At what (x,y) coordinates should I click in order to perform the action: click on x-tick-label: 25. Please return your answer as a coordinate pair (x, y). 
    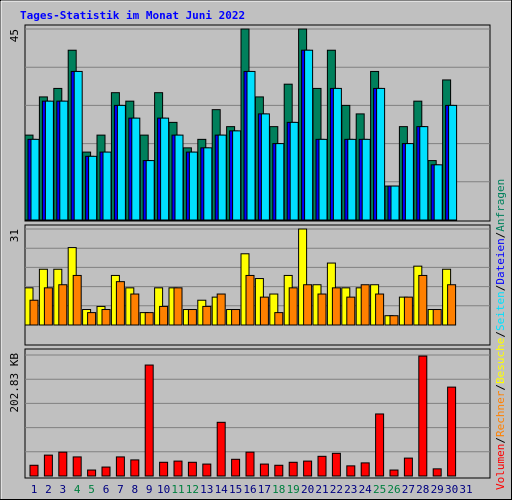
    Looking at the image, I should click on (379, 489).